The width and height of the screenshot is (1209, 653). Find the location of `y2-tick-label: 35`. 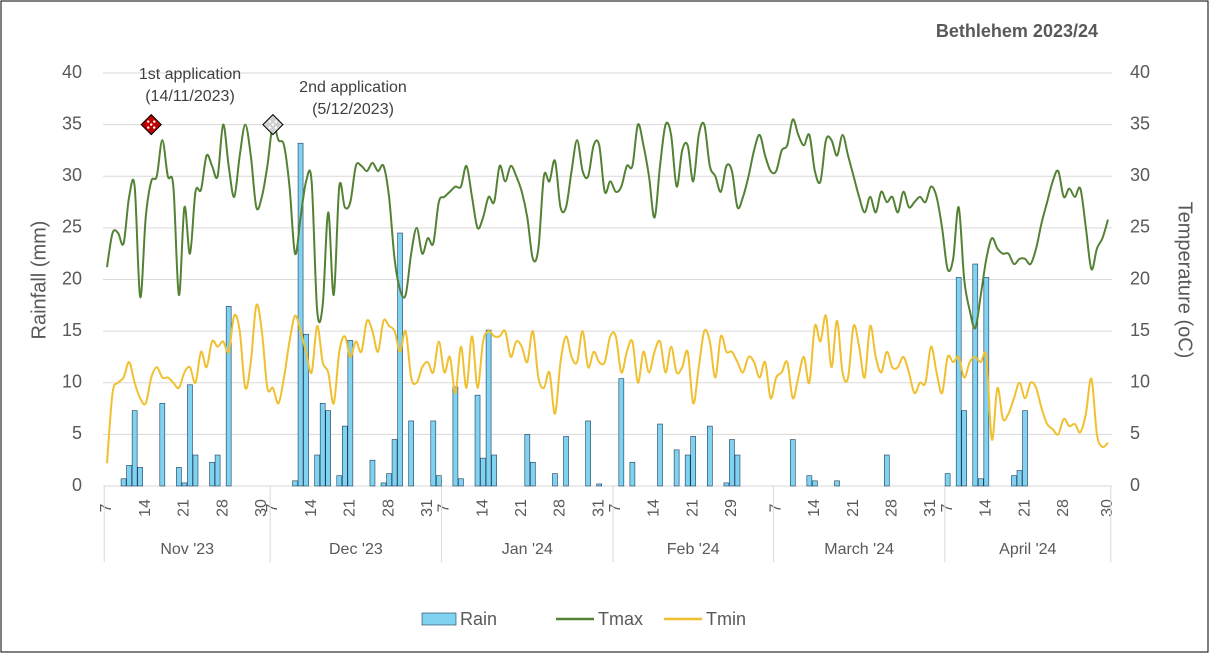

y2-tick-label: 35 is located at coordinates (1140, 123).